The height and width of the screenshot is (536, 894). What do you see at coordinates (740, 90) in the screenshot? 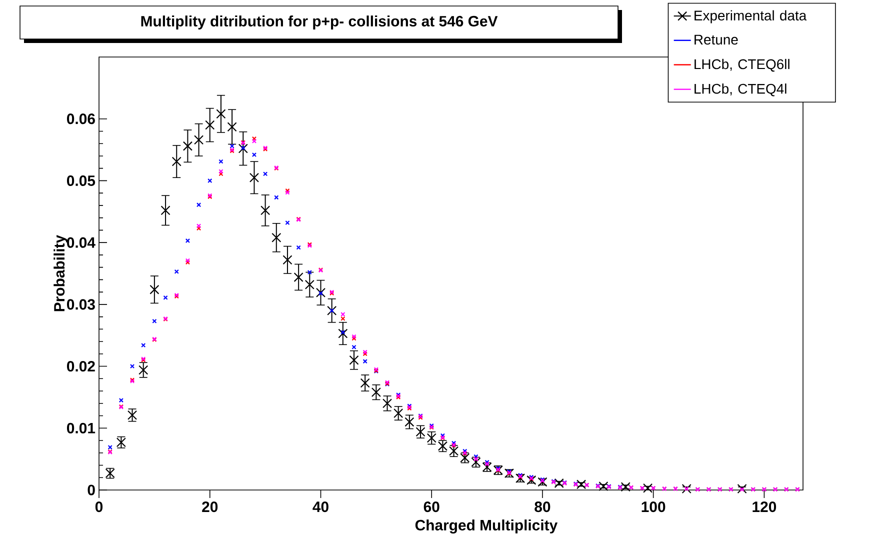
I see `legend-label: LHCb, CTEQ4l` at bounding box center [740, 90].